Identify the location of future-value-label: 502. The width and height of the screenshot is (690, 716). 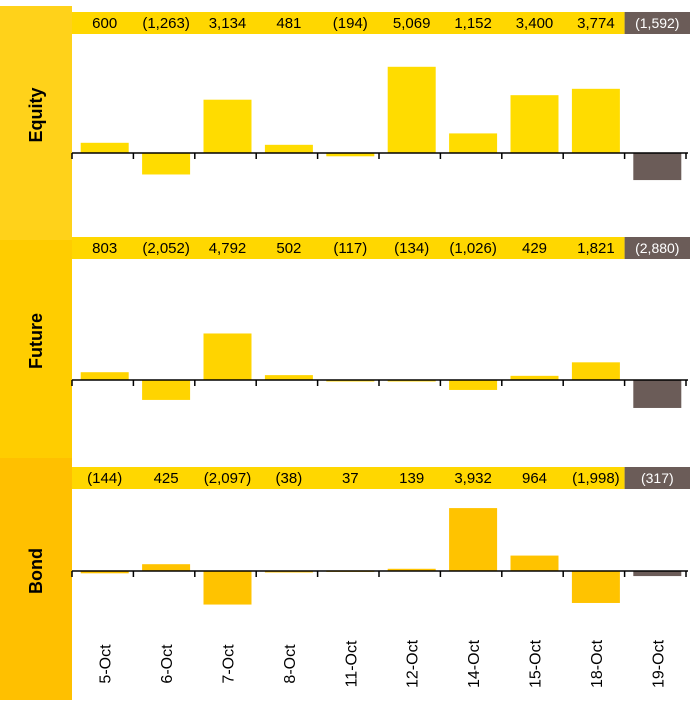
(288, 248).